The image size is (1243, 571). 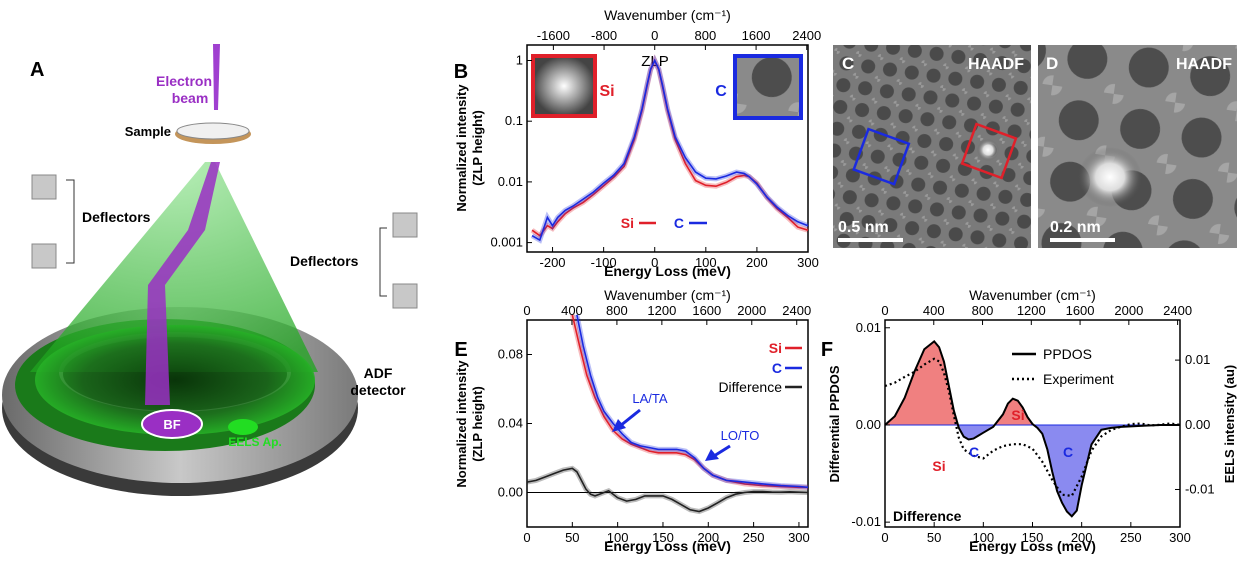 What do you see at coordinates (405, 296) in the screenshot?
I see `deflector-cube-right-bottom` at bounding box center [405, 296].